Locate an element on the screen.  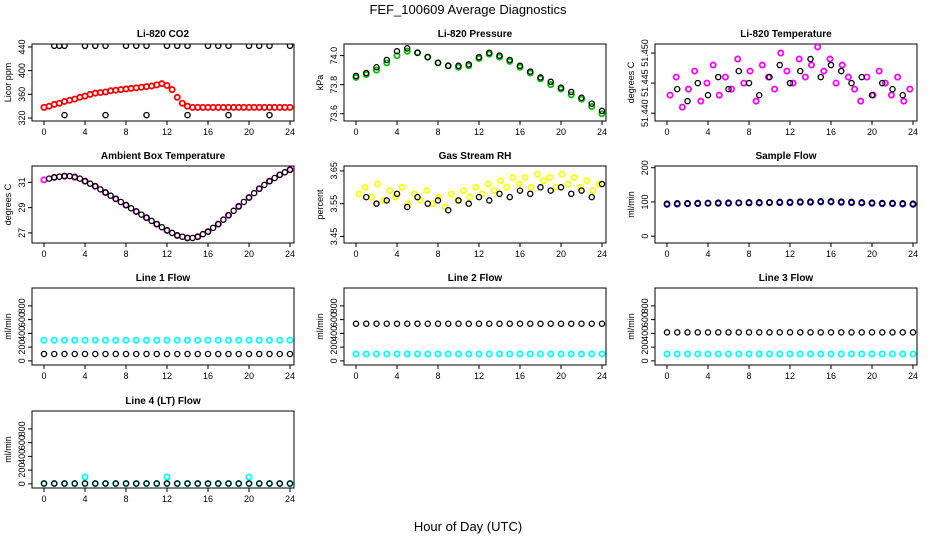
panel-title: Line 3 Flow is located at coordinates (786, 278).